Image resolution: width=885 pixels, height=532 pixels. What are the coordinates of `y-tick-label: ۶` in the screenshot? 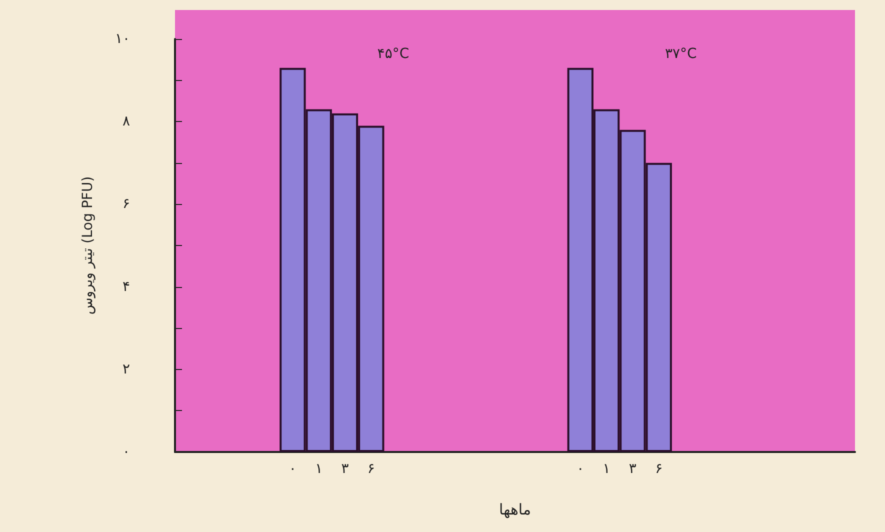 It's located at (126, 204).